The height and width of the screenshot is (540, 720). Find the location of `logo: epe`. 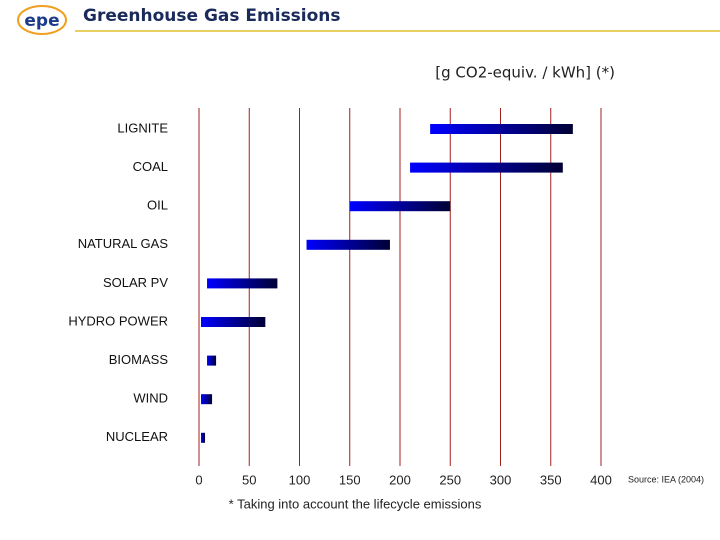

logo: epe is located at coordinates (42, 20).